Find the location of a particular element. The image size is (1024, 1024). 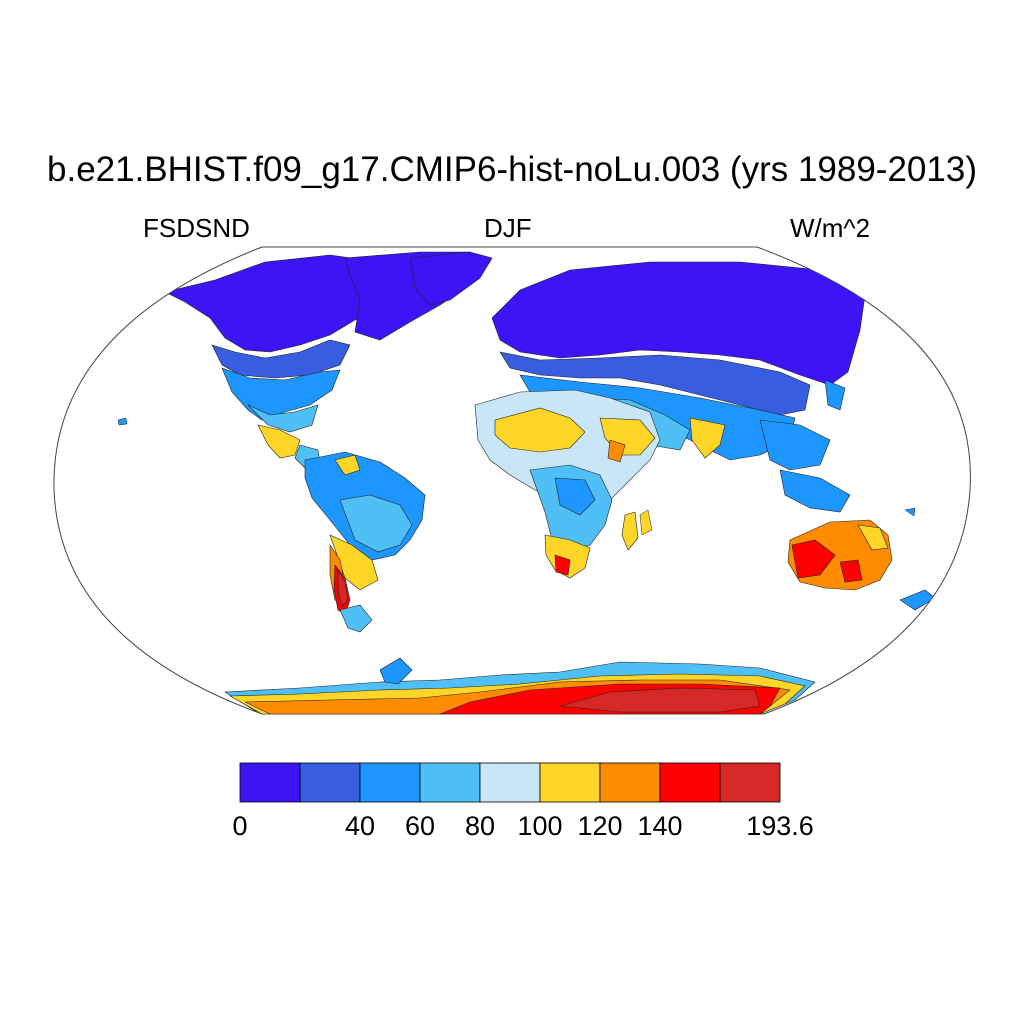

colorbar-tick-label: 0 is located at coordinates (240, 826).